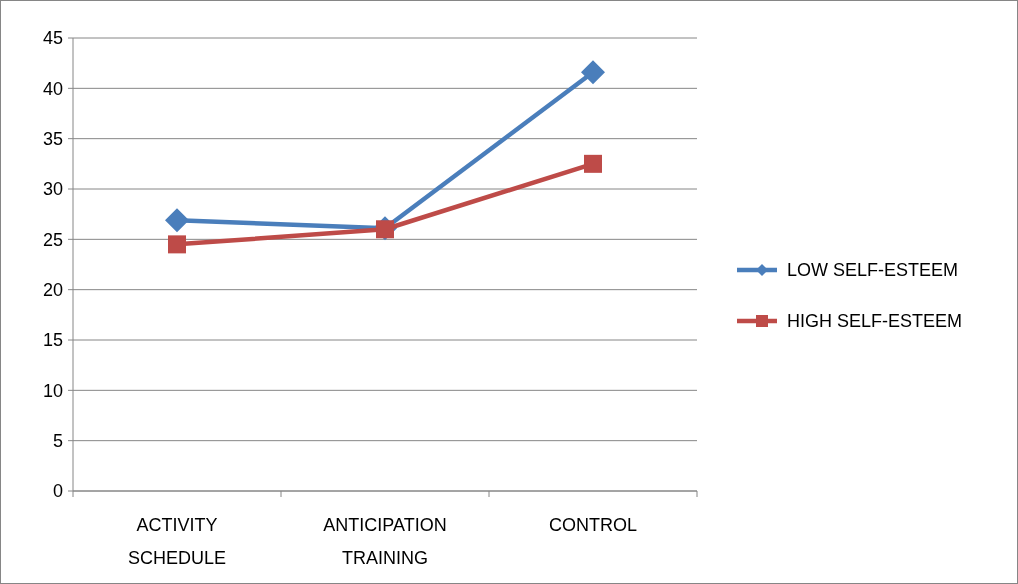 The width and height of the screenshot is (1018, 584). What do you see at coordinates (57, 491) in the screenshot?
I see `y-tick-label: 0` at bounding box center [57, 491].